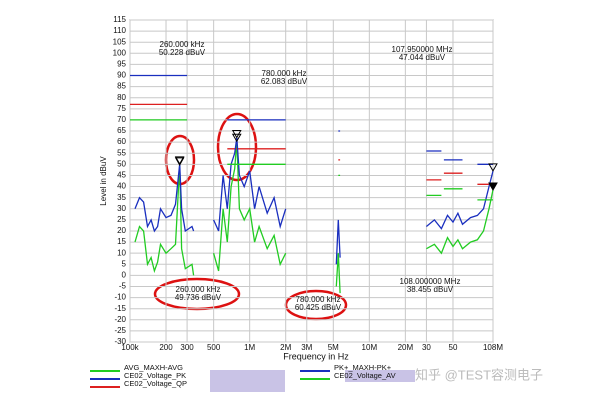  I want to click on x-tick-label: 108M, so click(493, 347).